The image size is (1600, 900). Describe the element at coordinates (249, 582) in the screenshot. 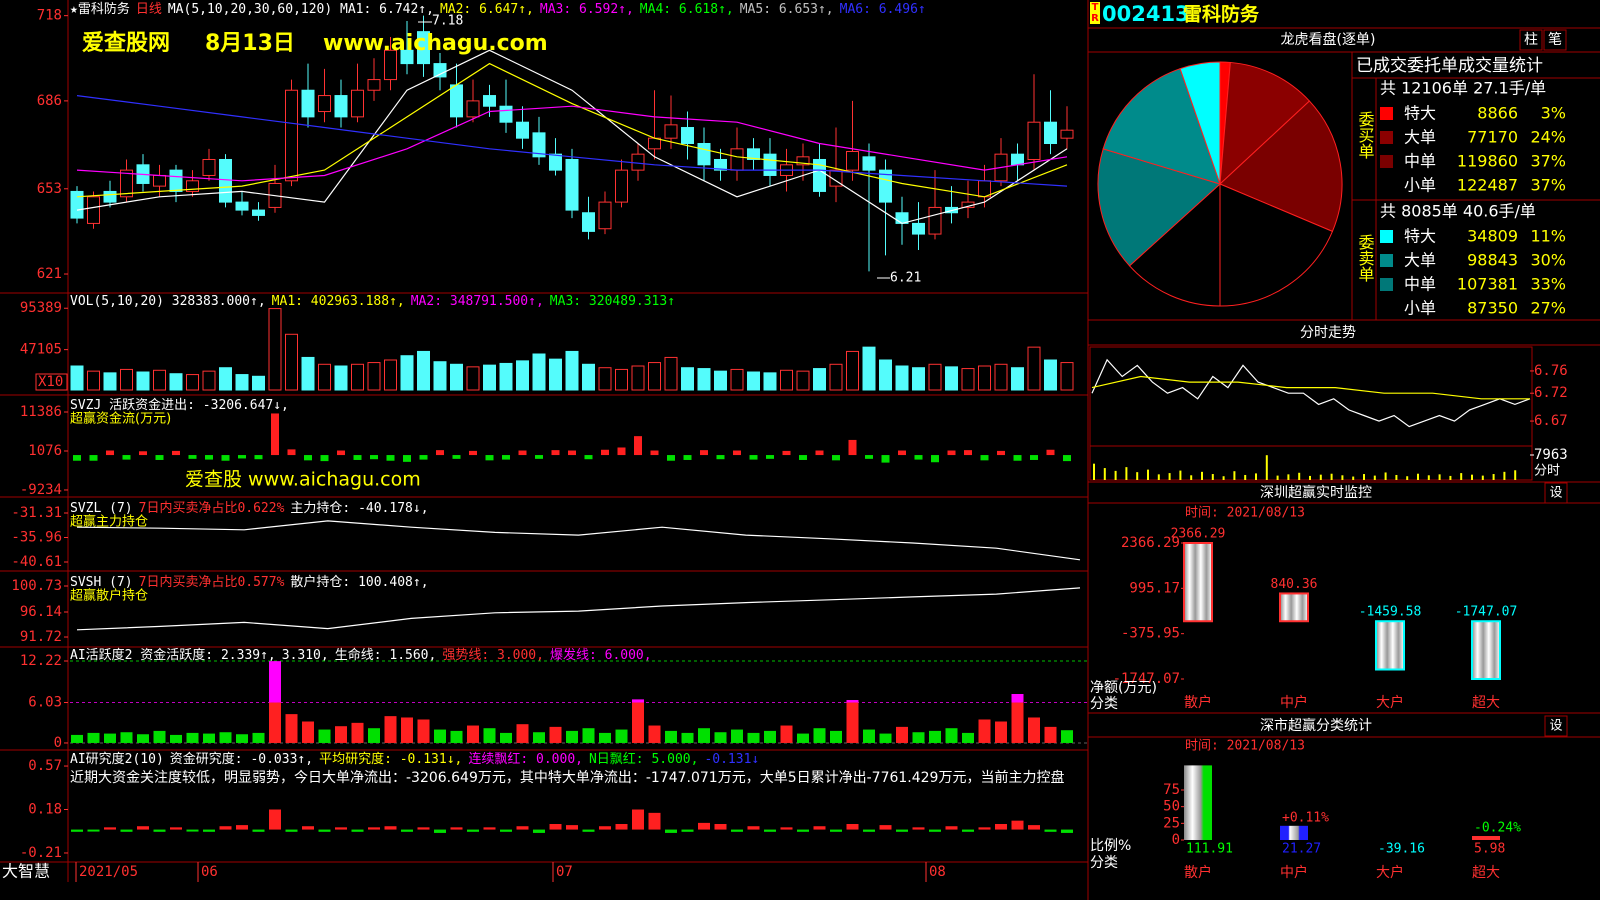

I see `pane-header: SVSH (7) 7日内买卖净占比0.577% 散户持仓: 100.408↑,` at that location.